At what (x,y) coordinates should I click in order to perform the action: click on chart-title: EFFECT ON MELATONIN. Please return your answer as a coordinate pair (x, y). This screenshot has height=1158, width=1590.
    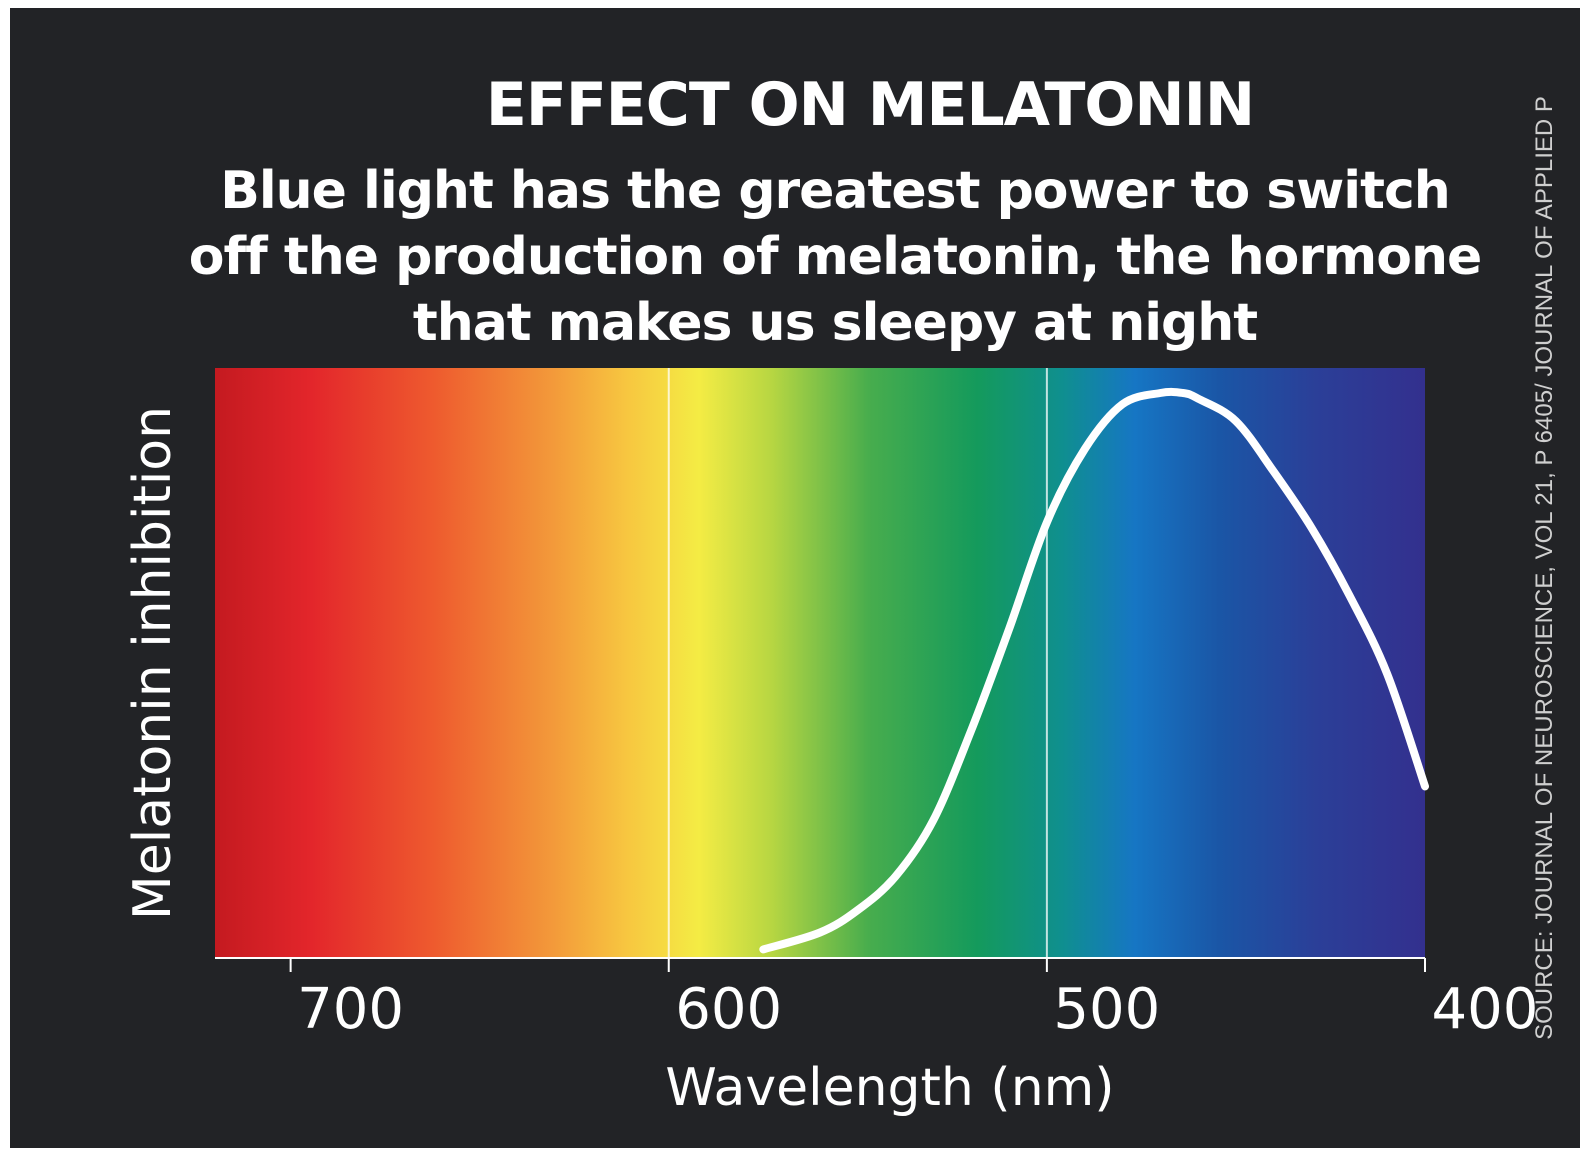
    Looking at the image, I should click on (870, 105).